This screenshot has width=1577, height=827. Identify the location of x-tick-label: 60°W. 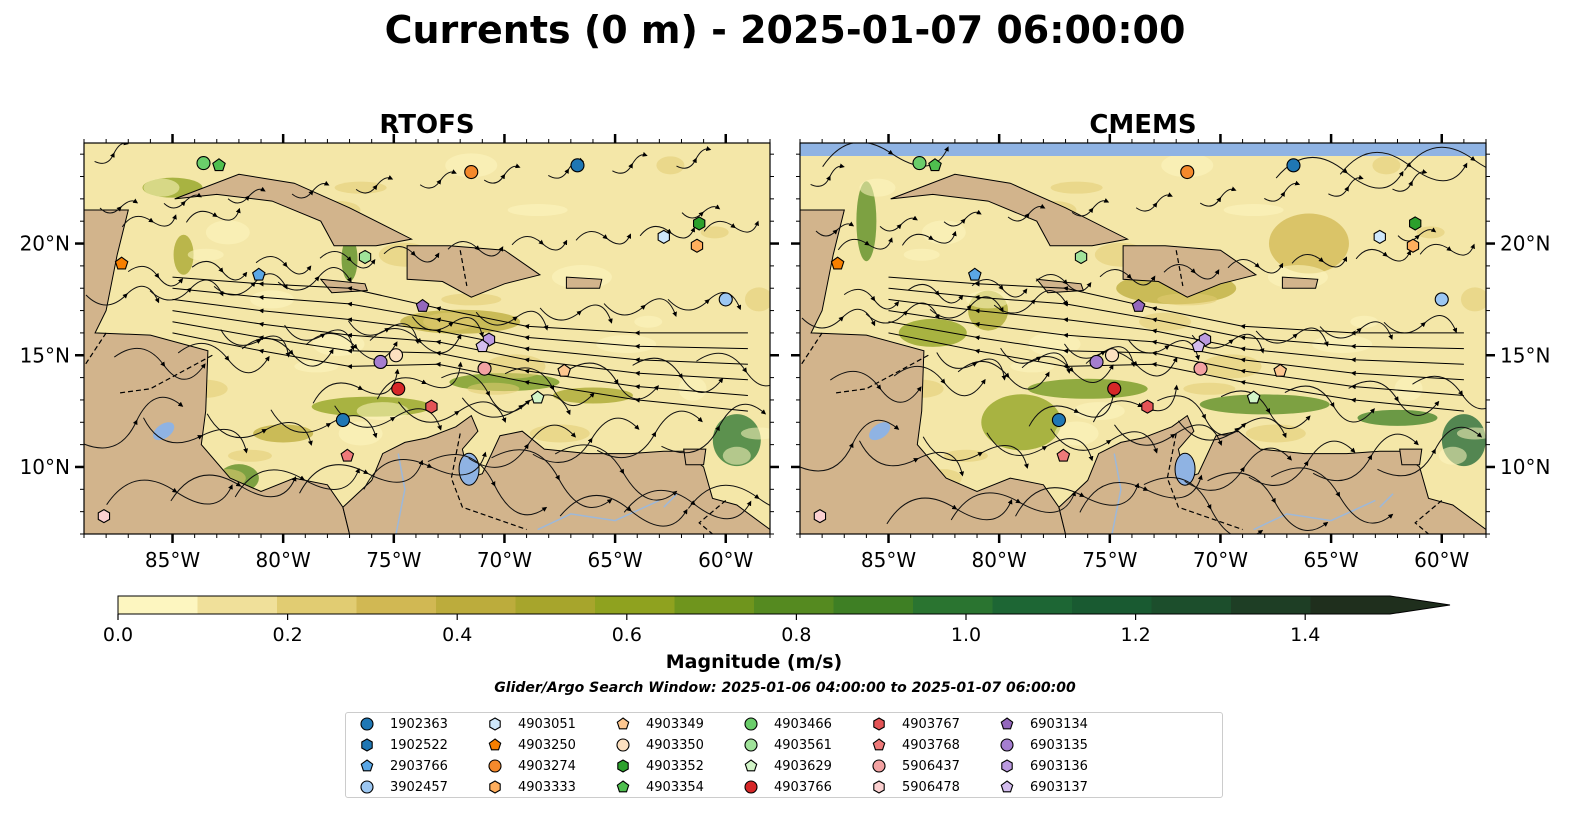
(1441, 560).